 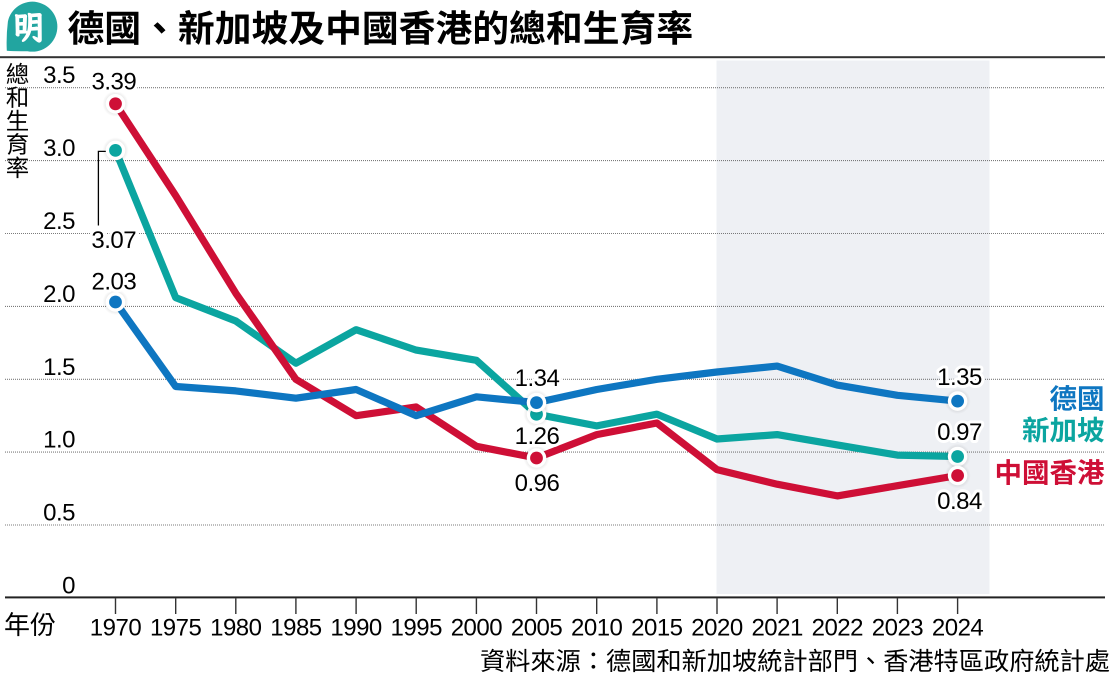 What do you see at coordinates (537, 378) in the screenshot?
I see `svg-text: 1.34` at bounding box center [537, 378].